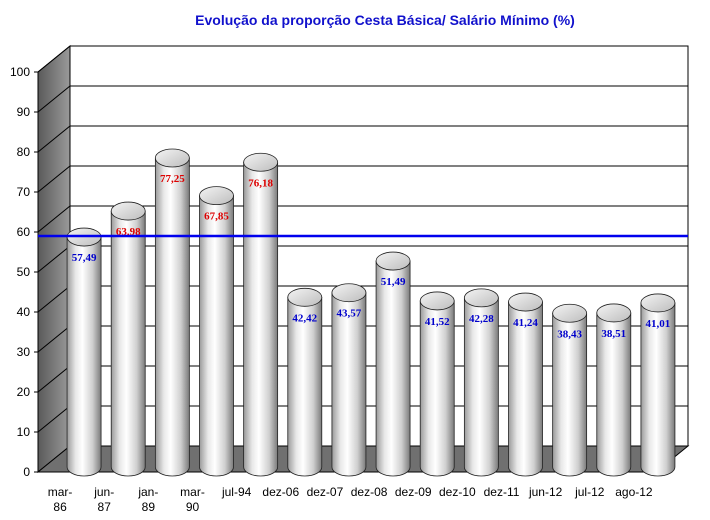 The image size is (710, 520). Describe the element at coordinates (24, 232) in the screenshot. I see `y-tick-label: 60` at that location.